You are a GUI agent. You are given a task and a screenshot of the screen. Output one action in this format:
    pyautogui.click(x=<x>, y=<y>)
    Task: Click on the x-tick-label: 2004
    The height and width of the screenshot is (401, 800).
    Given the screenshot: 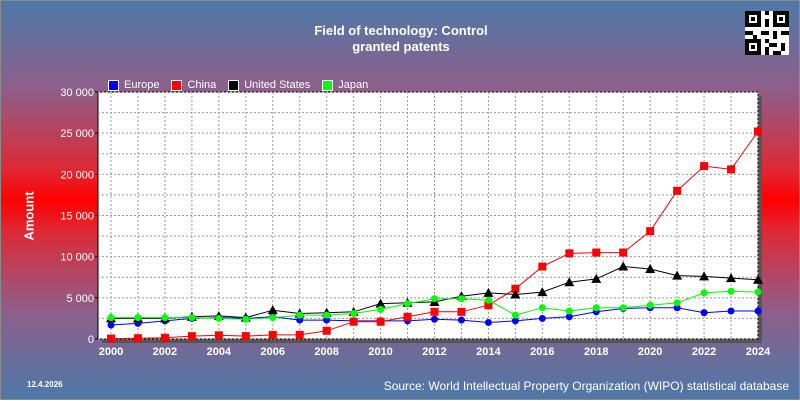 What is the action you would take?
    pyautogui.click(x=219, y=352)
    